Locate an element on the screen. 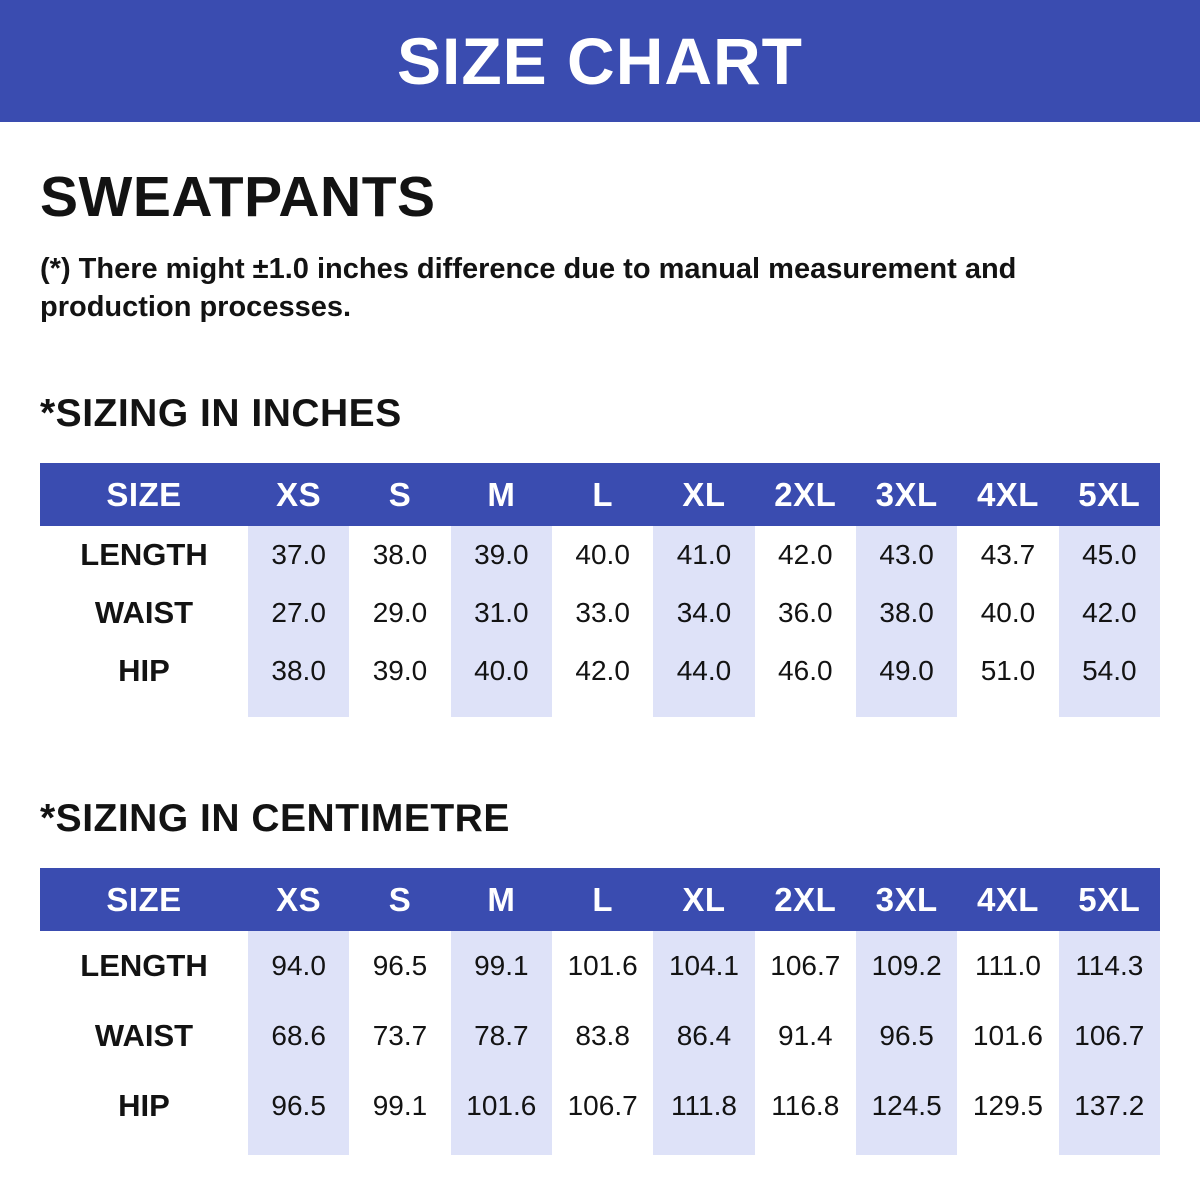 The width and height of the screenshot is (1200, 1200). column-header: 2XL is located at coordinates (805, 900).